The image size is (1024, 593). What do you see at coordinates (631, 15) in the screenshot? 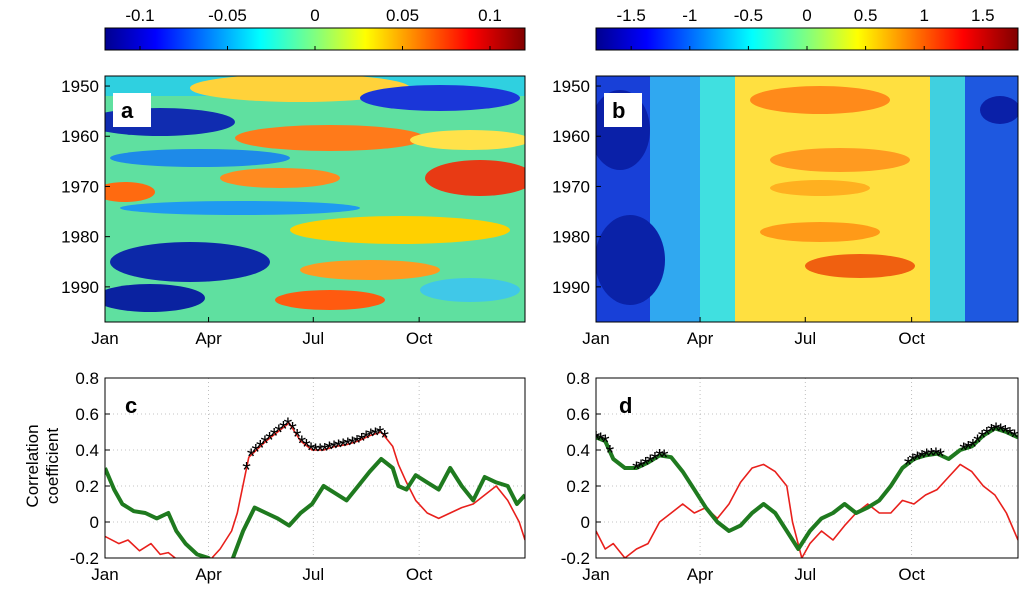
I see `colorbar-tick-label: -1.5` at bounding box center [631, 15].